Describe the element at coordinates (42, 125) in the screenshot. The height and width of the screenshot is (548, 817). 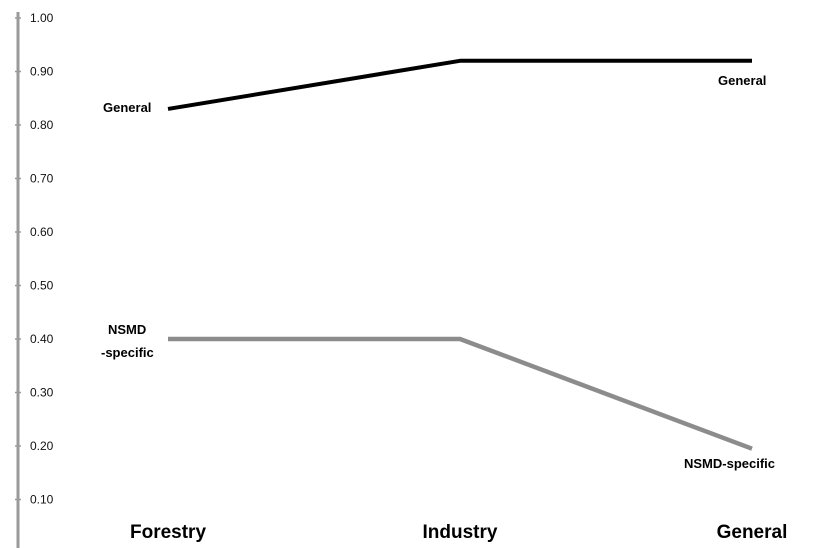
I see `y-tick-label: 0.80` at that location.